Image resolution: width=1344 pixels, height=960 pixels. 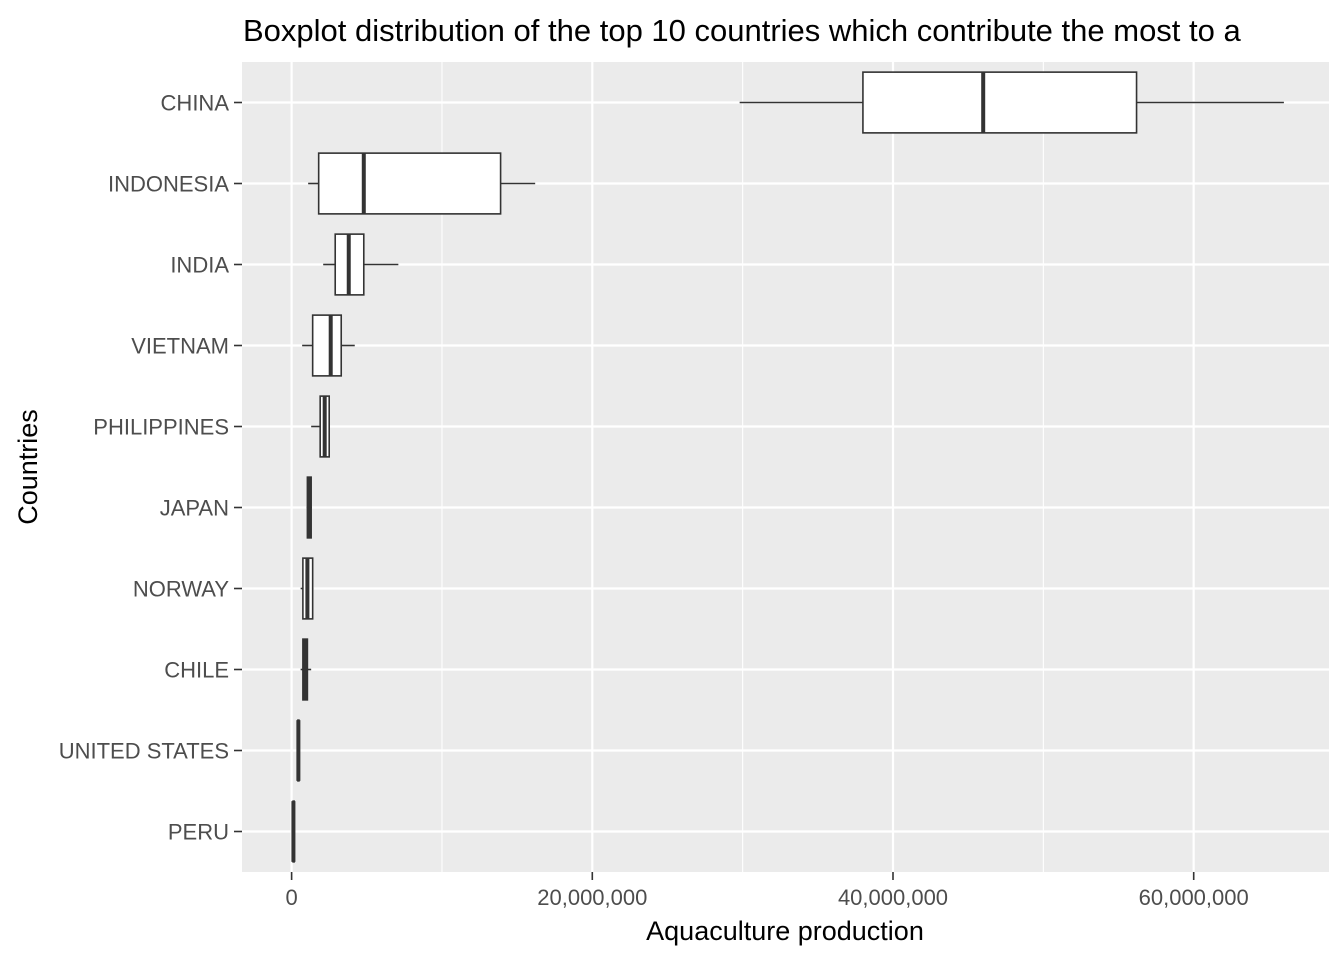 I want to click on y-axis-title: Countries, so click(x=28, y=467).